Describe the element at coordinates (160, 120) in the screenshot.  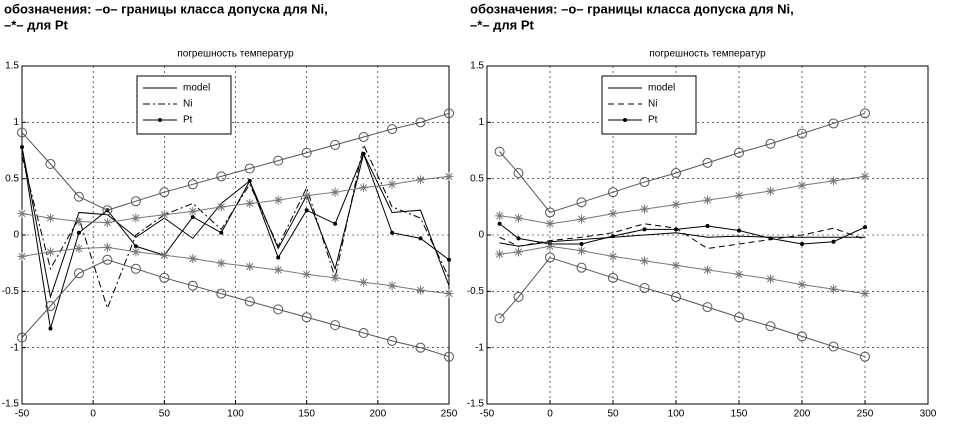
I see `legend-marker` at that location.